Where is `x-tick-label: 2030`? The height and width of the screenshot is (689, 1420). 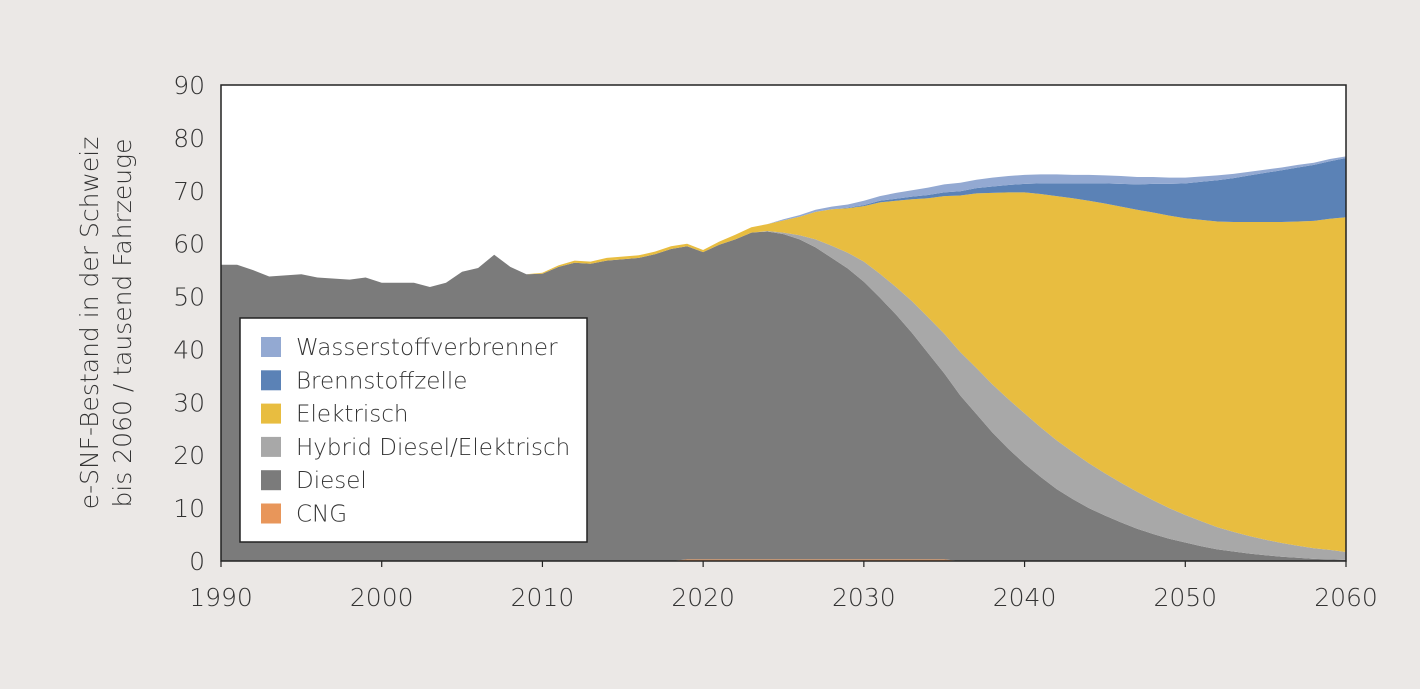
x-tick-label: 2030 is located at coordinates (864, 597).